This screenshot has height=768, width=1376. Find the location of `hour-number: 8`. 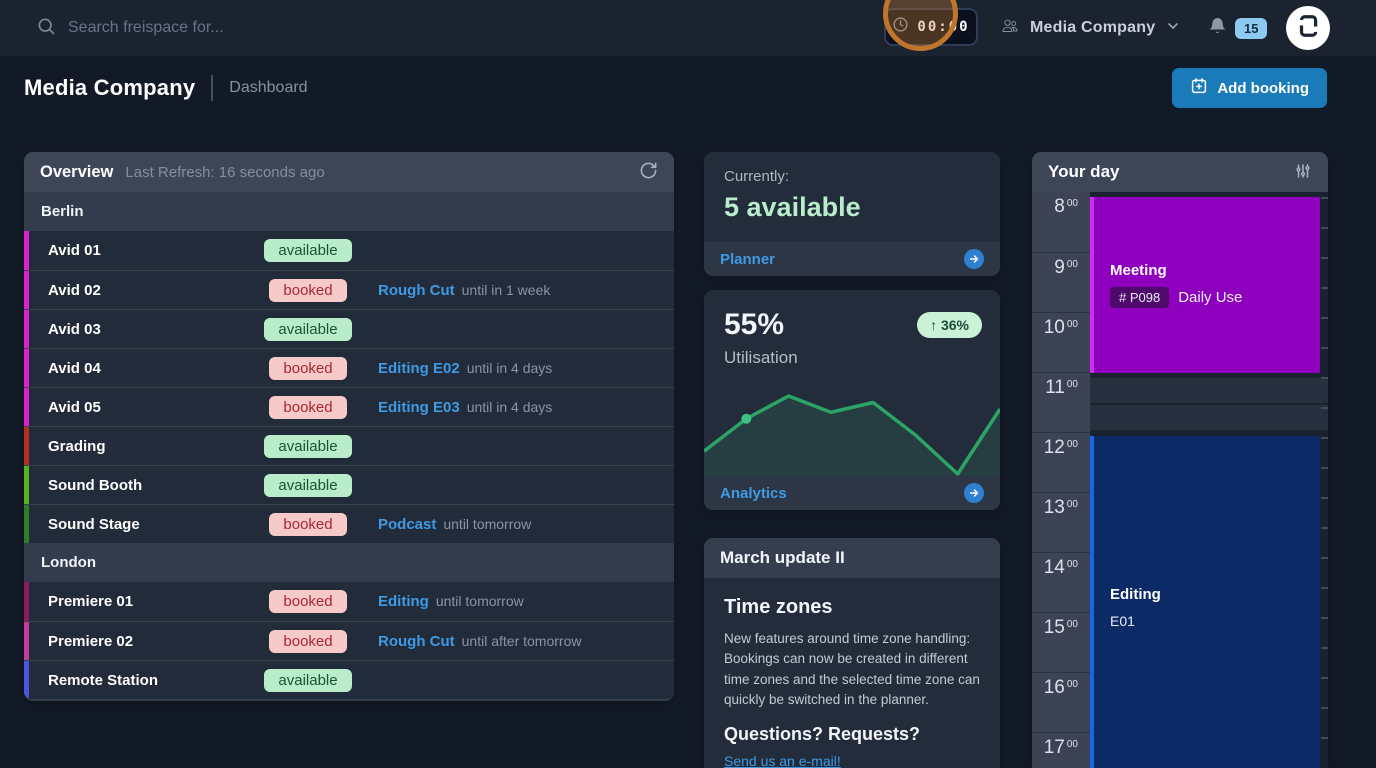

hour-number: 8 is located at coordinates (1059, 206).